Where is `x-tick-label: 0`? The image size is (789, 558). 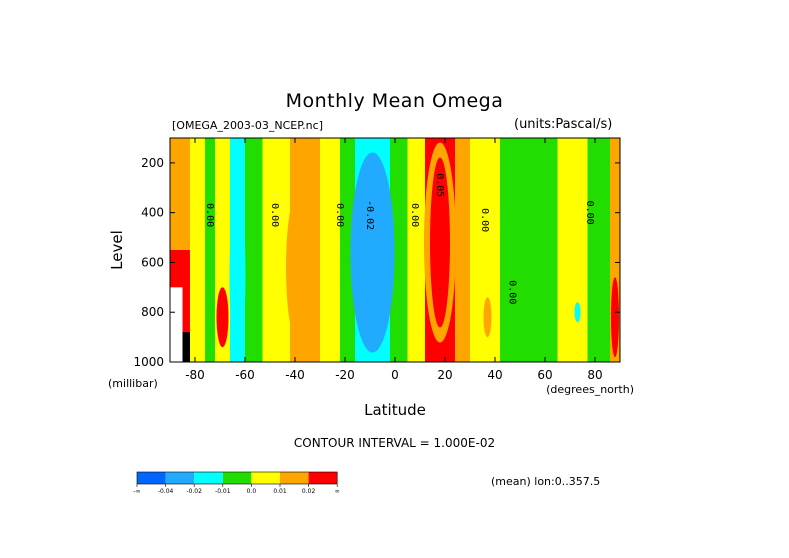 x-tick-label: 0 is located at coordinates (395, 375).